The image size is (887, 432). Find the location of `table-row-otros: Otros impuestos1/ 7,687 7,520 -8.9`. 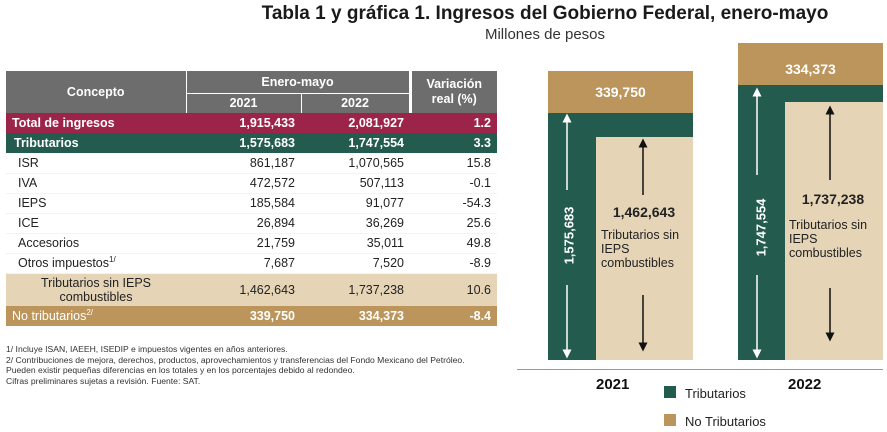

table-row-otros: Otros impuestos1/ 7,687 7,520 -8.9 is located at coordinates (251, 263).